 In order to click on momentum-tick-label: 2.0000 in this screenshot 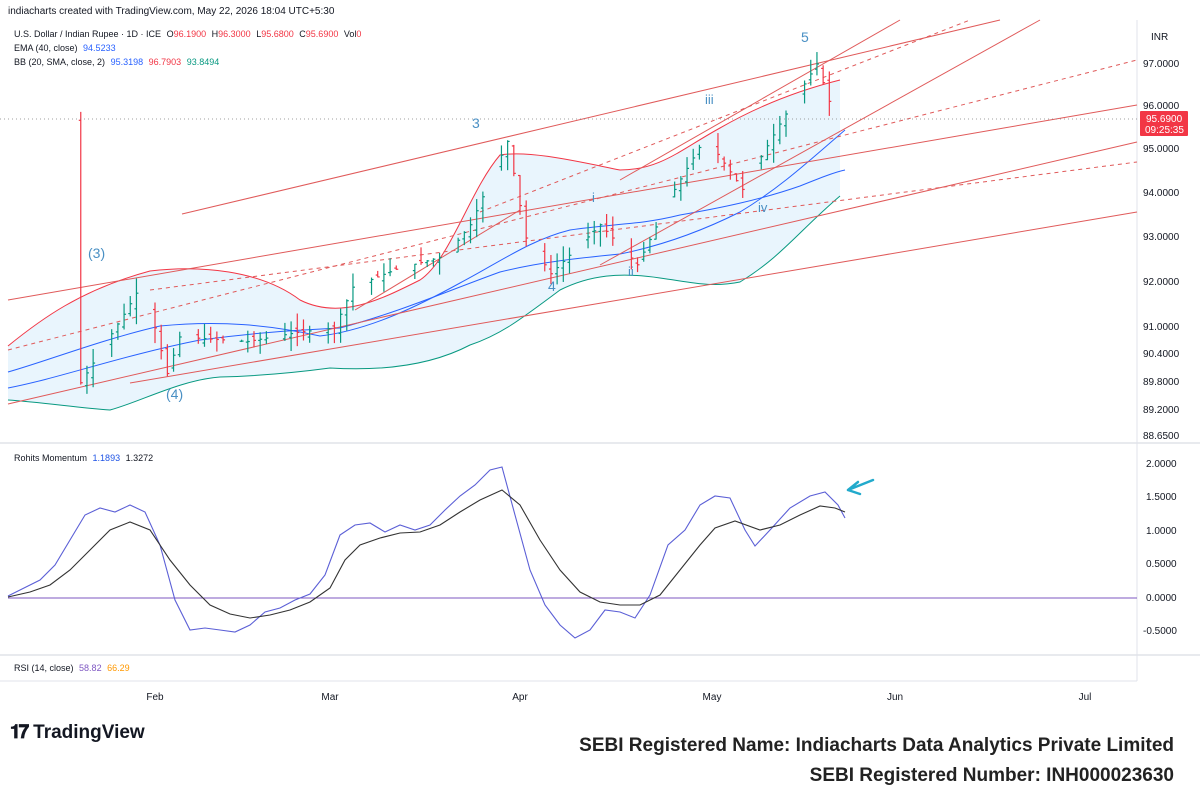, I will do `click(1161, 464)`.